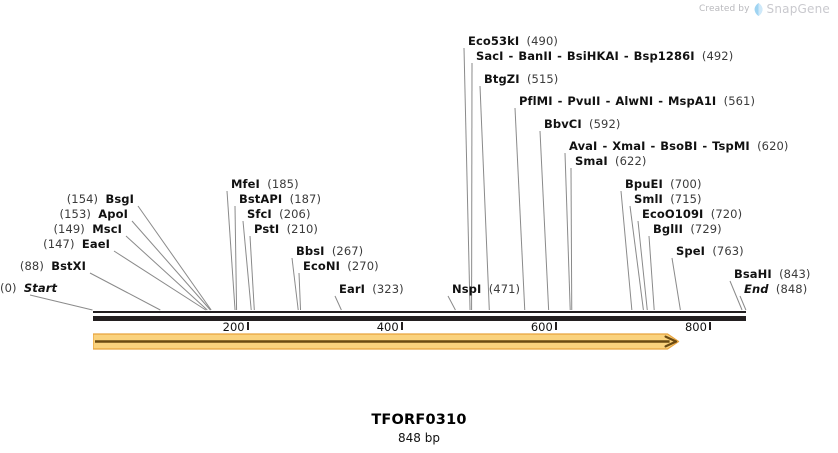 This screenshot has height=453, width=838. What do you see at coordinates (731, 146) in the screenshot?
I see `enzyme-name: TspMI` at bounding box center [731, 146].